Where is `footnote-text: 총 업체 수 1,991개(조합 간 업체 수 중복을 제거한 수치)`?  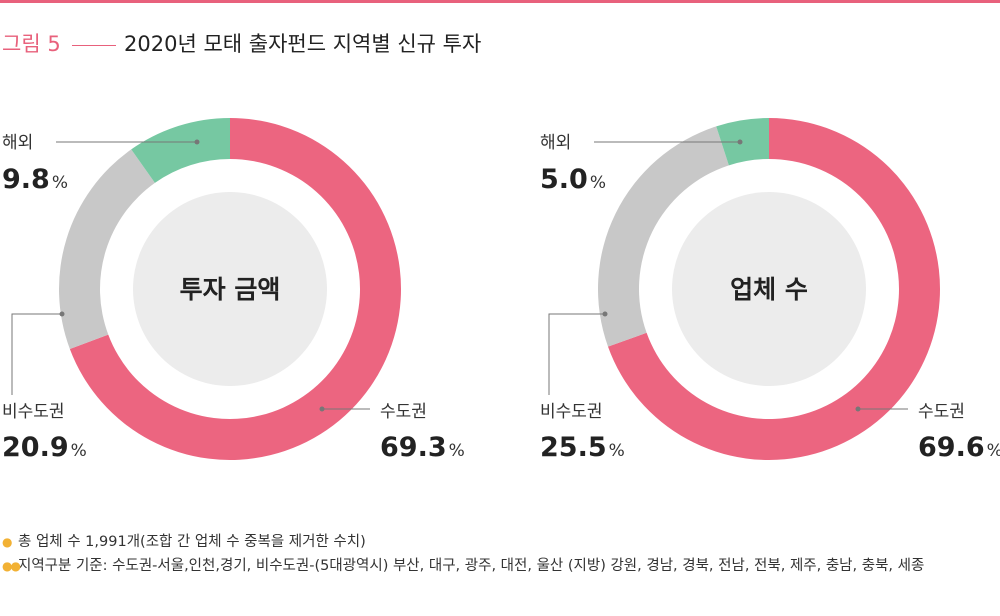
footnote-text: 총 업체 수 1,991개(조합 간 업체 수 중복을 제거한 수치) is located at coordinates (192, 542).